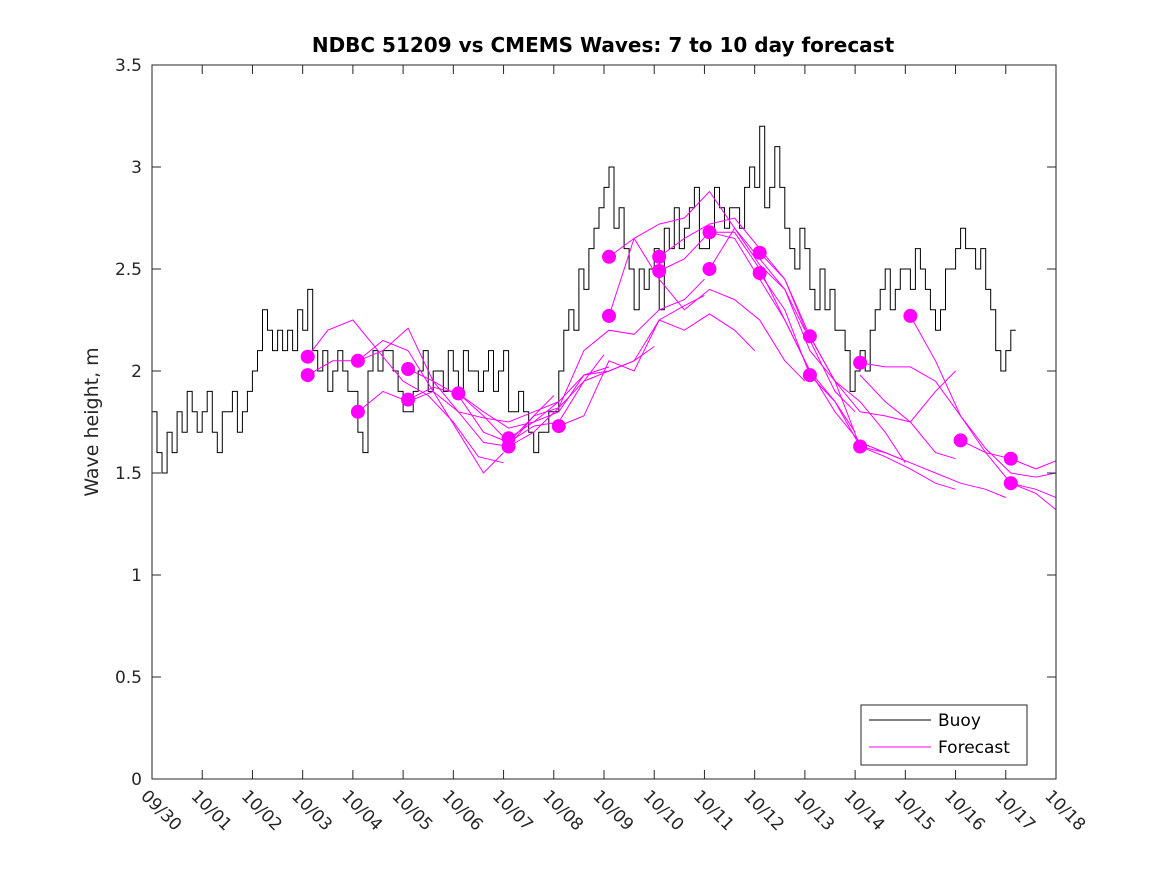  What do you see at coordinates (136, 168) in the screenshot?
I see `y-tick-label: 3` at bounding box center [136, 168].